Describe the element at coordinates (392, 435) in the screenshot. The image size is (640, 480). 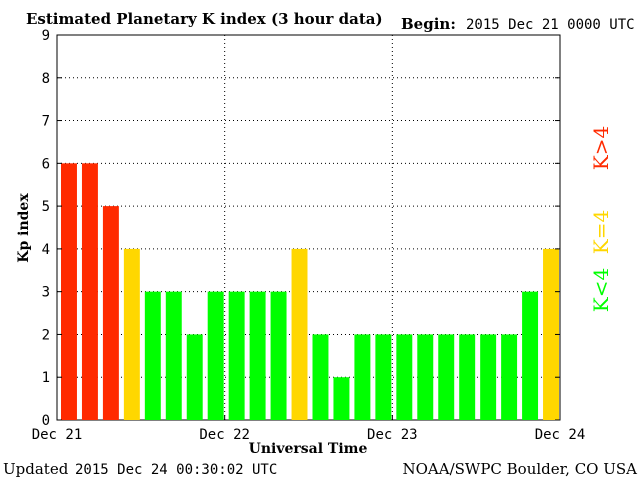
I see `x-tick-label: Dec 23` at that location.